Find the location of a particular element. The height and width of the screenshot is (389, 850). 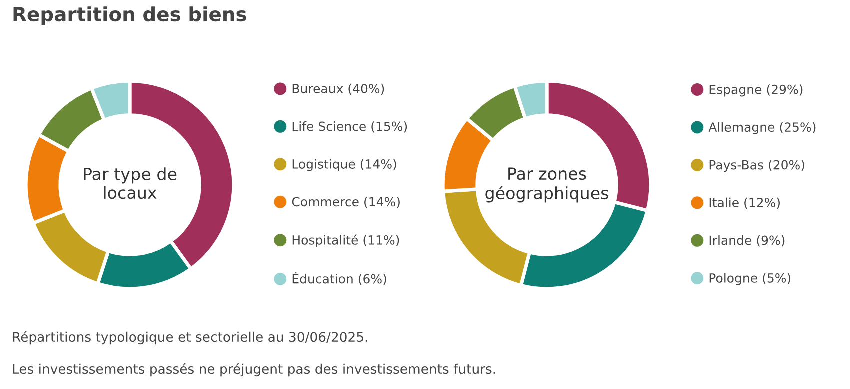

text: Répartitions typologique et sectorielle au 30/06/2025. is located at coordinates (190, 338).